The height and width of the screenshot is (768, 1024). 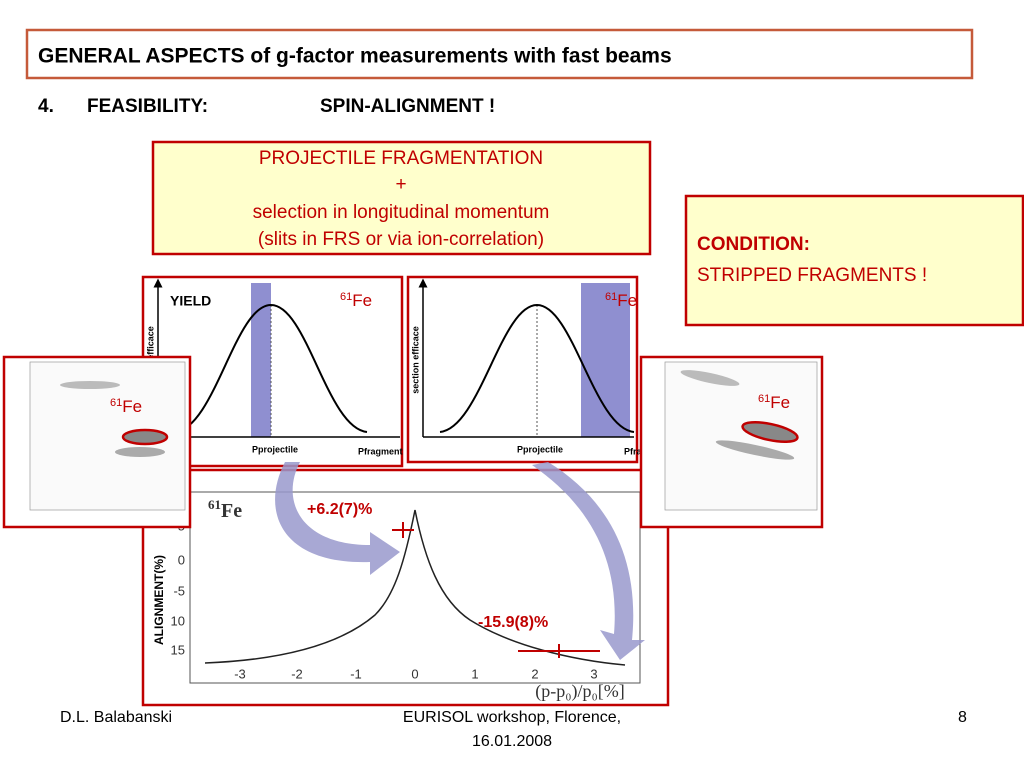 What do you see at coordinates (513, 622) in the screenshot?
I see `tail-label: -15.9(8)%` at bounding box center [513, 622].